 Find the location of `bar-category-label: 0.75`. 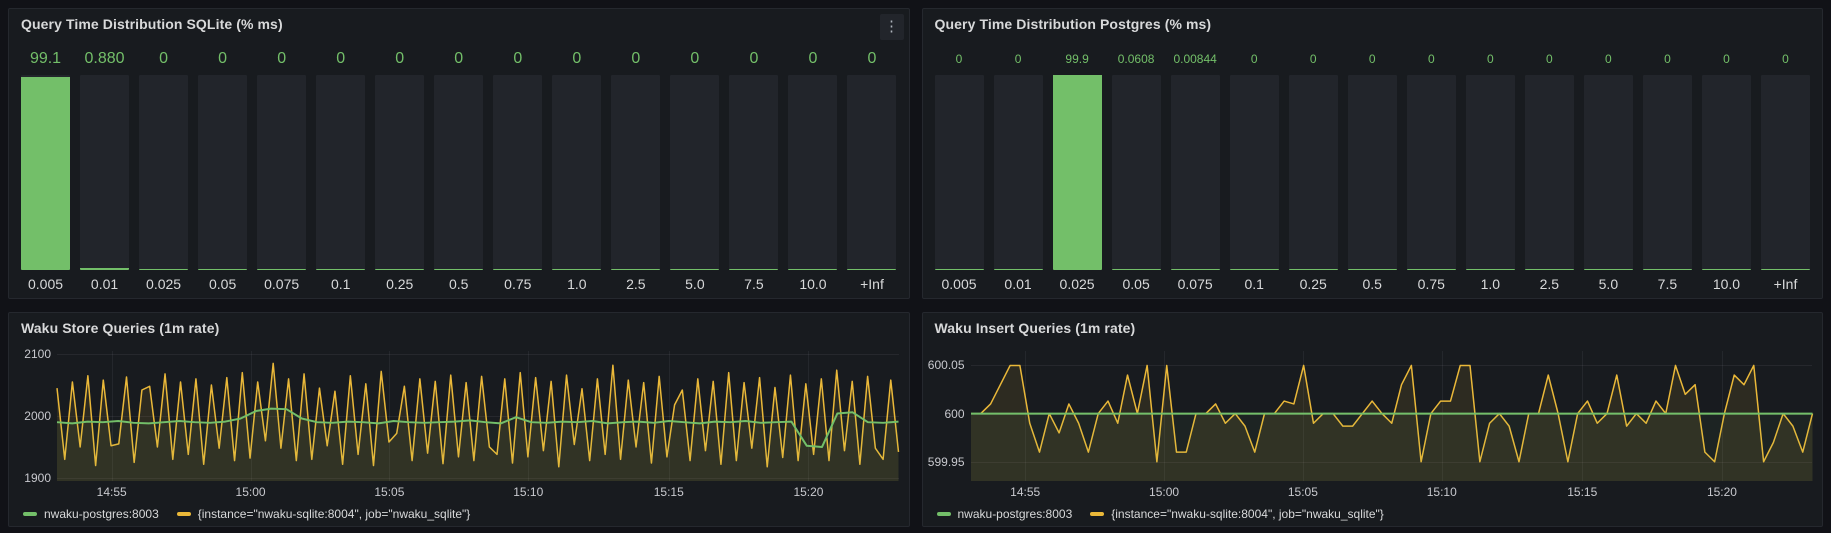

bar-category-label: 0.75 is located at coordinates (518, 284).